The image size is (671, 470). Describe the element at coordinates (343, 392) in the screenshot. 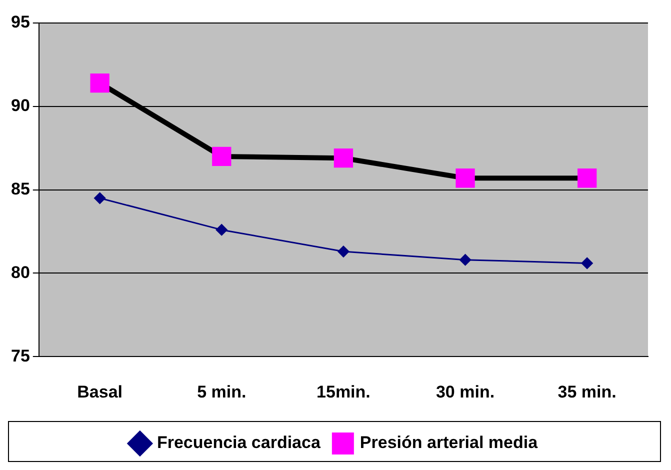

I see `x-tick-label: 15min.` at that location.